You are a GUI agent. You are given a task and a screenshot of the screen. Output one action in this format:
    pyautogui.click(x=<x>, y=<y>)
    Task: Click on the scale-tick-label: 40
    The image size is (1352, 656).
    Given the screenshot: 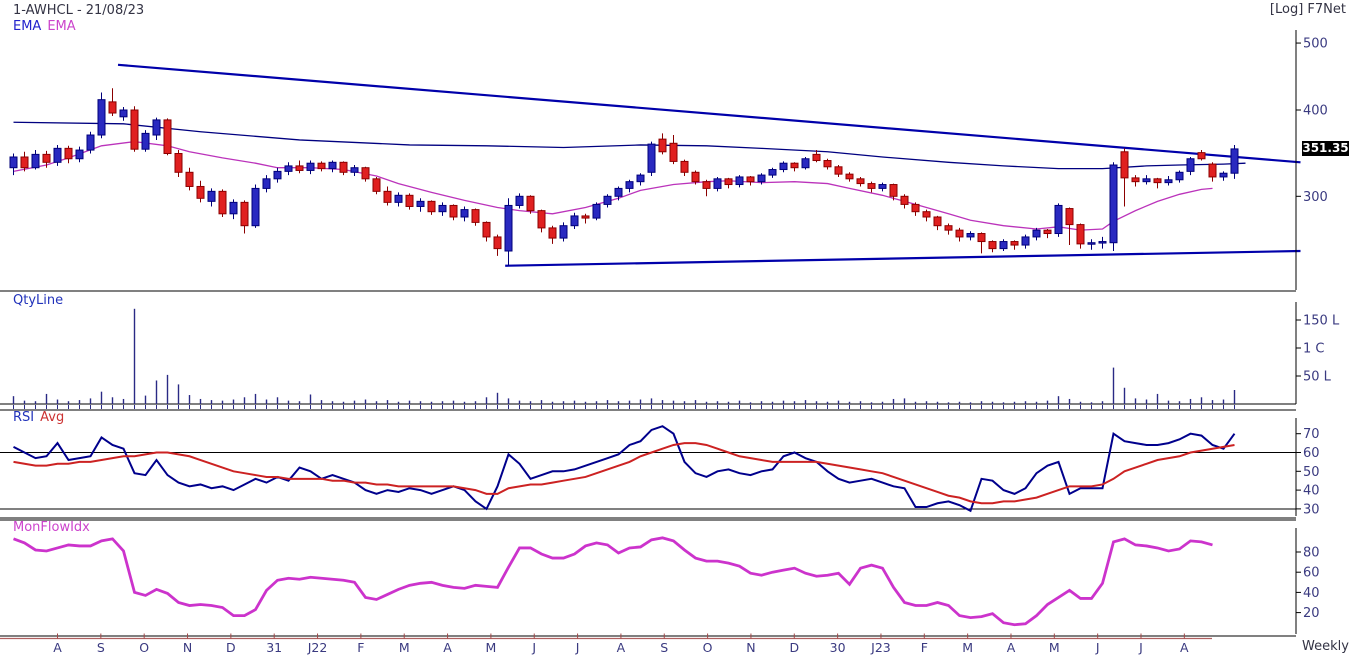 What is the action you would take?
    pyautogui.click(x=1311, y=593)
    